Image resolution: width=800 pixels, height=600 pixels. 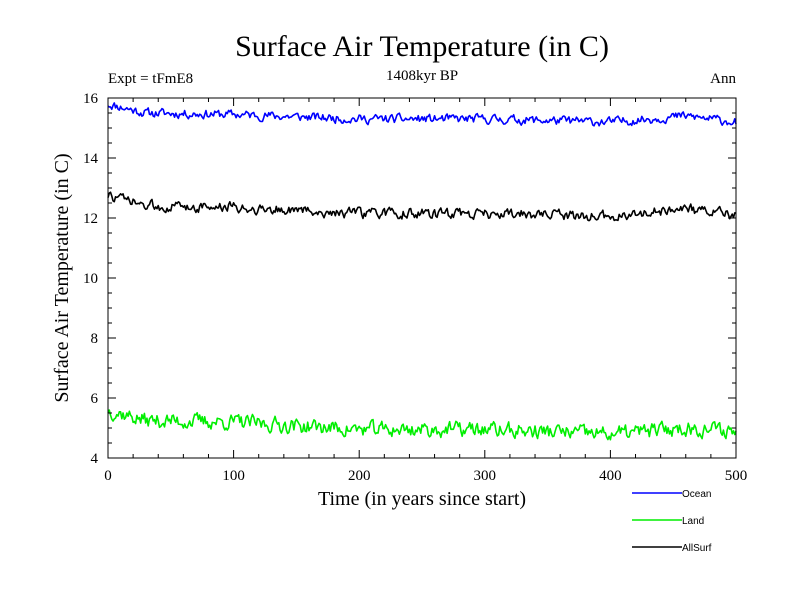 I want to click on chart-subtitle: 1408kyr BP, so click(x=422, y=76).